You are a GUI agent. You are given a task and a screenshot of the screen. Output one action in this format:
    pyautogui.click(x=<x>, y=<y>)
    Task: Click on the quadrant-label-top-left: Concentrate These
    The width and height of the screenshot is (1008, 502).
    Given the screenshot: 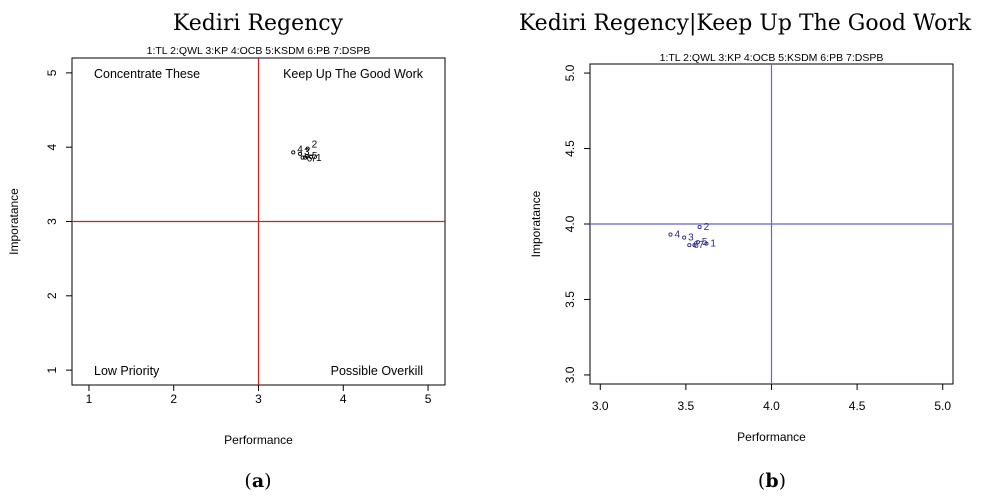 What is the action you would take?
    pyautogui.click(x=147, y=74)
    